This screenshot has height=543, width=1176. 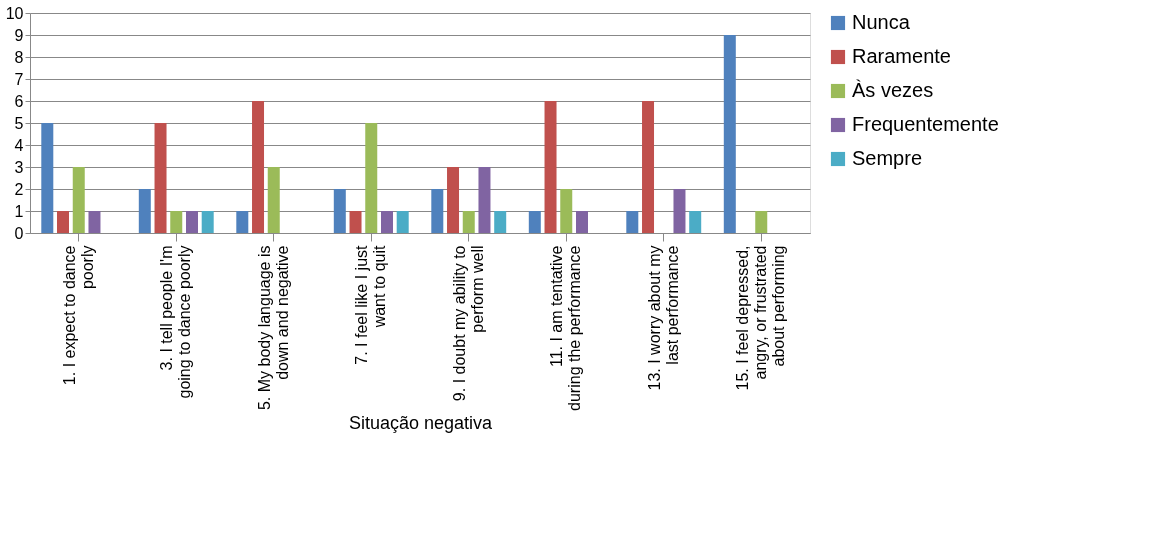 What do you see at coordinates (19, 167) in the screenshot?
I see `y-tick-label: 3` at bounding box center [19, 167].